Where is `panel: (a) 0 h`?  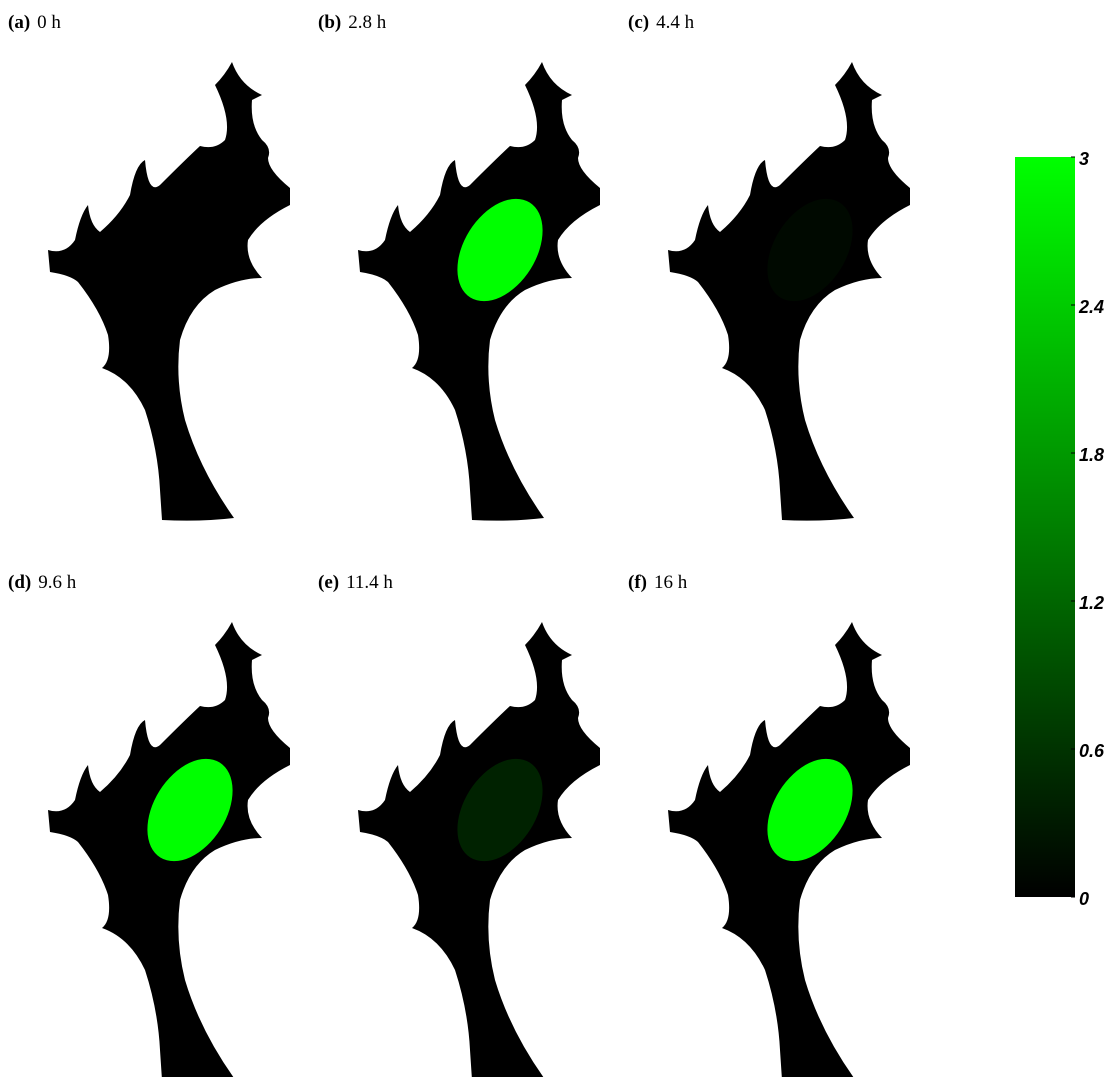 panel: (a) 0 h is located at coordinates (149, 266).